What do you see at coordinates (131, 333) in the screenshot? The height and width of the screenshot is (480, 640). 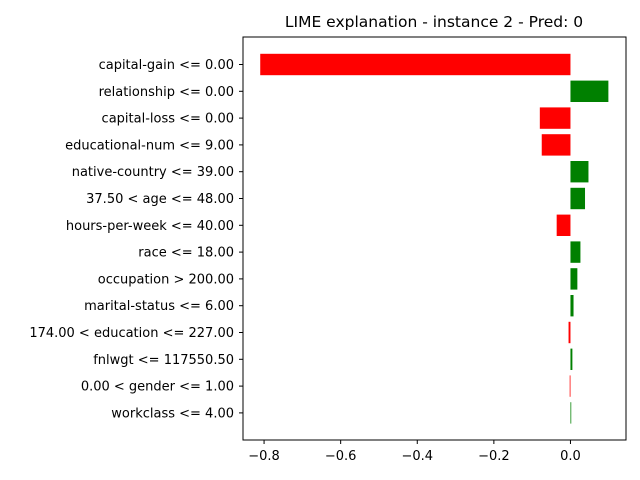 I see `y-tick-label: 174.00 < education <= 227.00` at bounding box center [131, 333].